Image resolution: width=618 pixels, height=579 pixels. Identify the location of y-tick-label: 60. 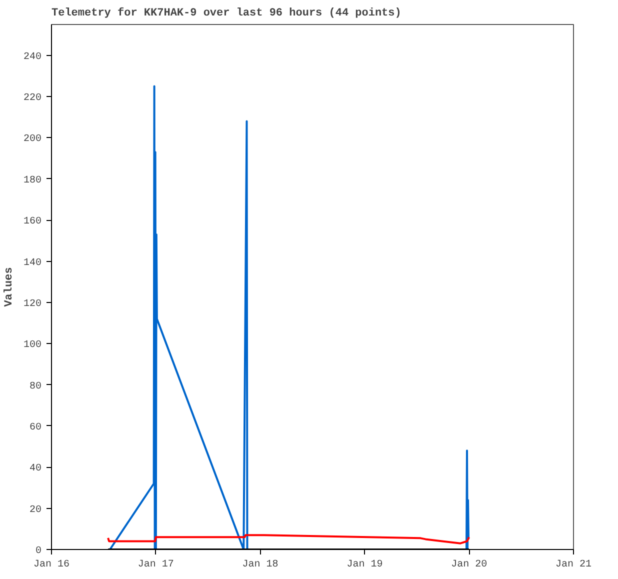
(36, 428).